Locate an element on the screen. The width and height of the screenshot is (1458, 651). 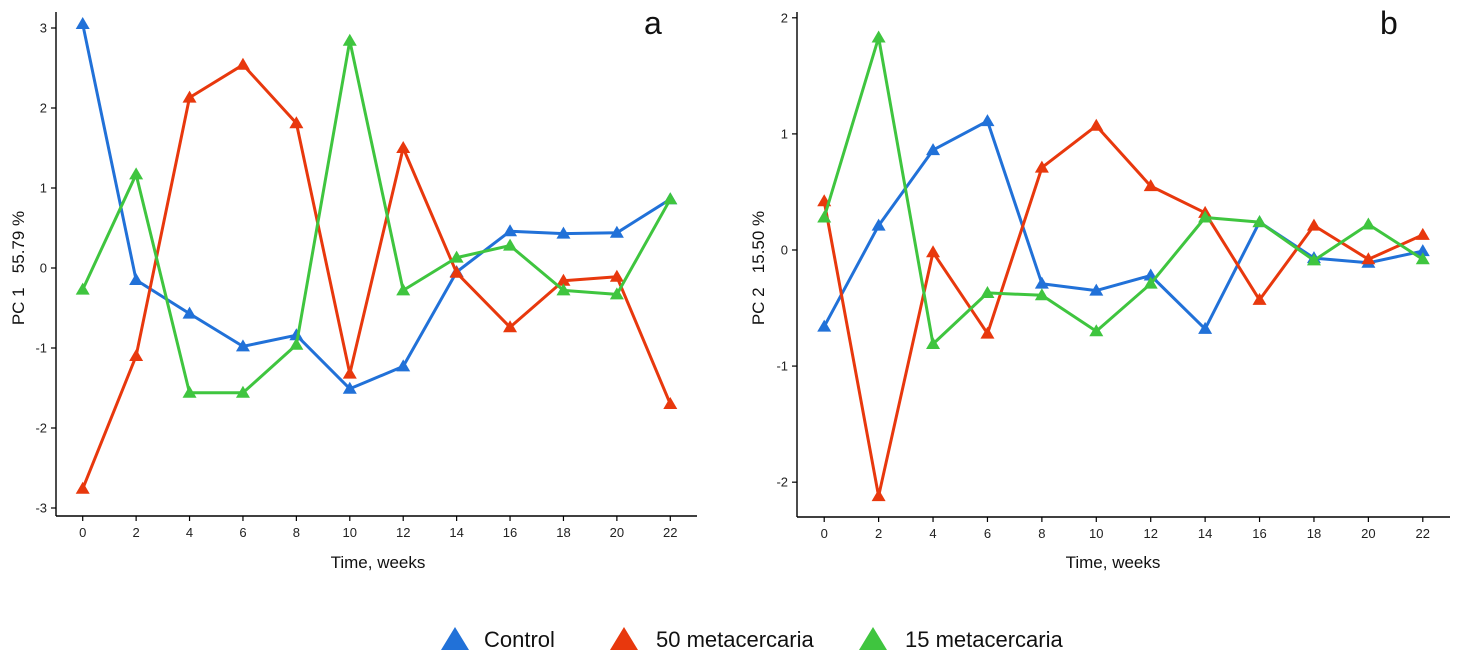
panel-a-x-tick-label: 18 is located at coordinates (563, 532).